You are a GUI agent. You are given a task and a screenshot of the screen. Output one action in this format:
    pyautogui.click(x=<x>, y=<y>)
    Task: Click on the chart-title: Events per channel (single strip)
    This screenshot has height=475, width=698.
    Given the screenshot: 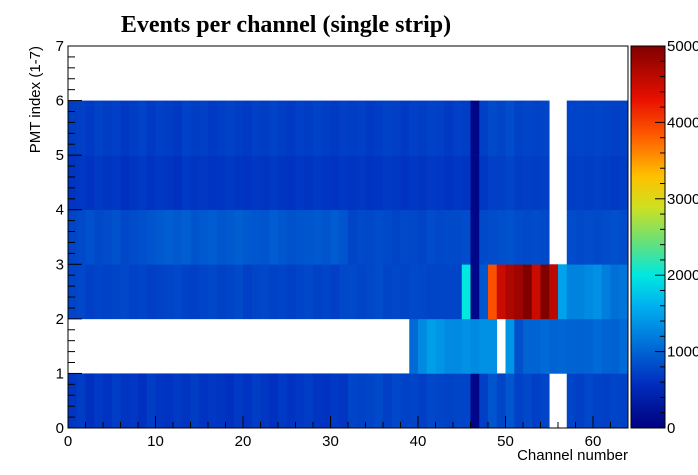 What is the action you would take?
    pyautogui.click(x=286, y=25)
    